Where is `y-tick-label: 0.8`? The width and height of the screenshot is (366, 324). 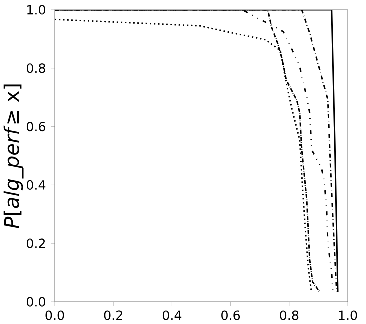
y-tick-label: 0.8 is located at coordinates (36, 69).